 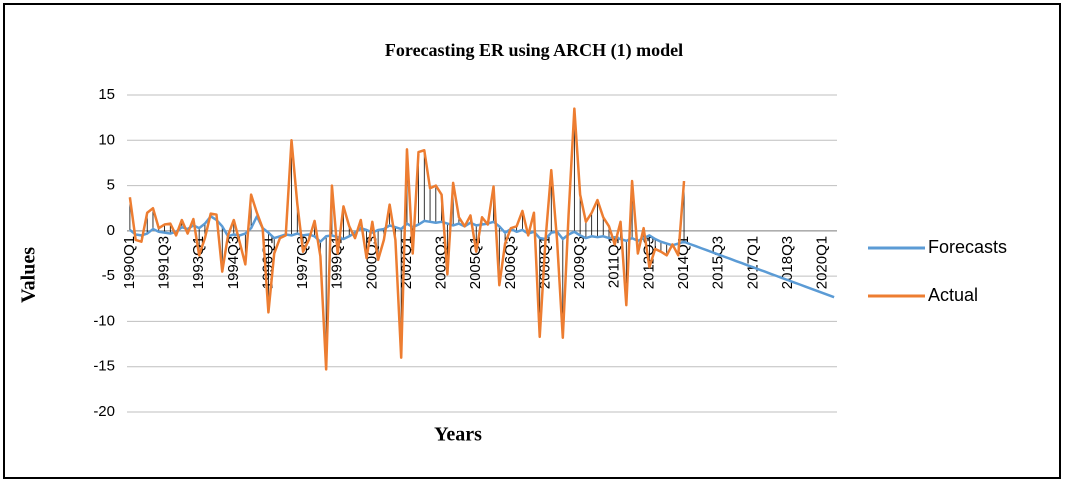 I want to click on x-tick-label: 1990Q1, so click(x=129, y=262).